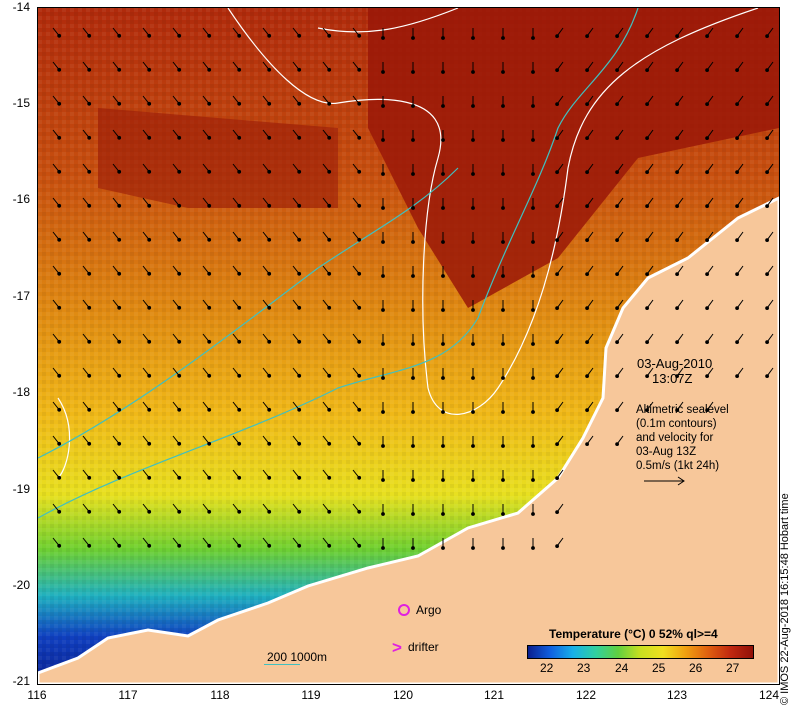 This screenshot has height=710, width=800. I want to click on isobath-scale-label: 200 1000m, so click(297, 657).